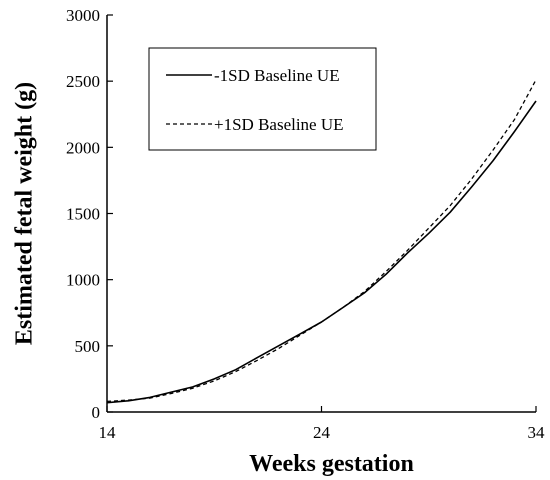 The height and width of the screenshot is (480, 550). What do you see at coordinates (279, 124) in the screenshot?
I see `legend-label-plus-1sd: +1SD Baseline UE` at bounding box center [279, 124].